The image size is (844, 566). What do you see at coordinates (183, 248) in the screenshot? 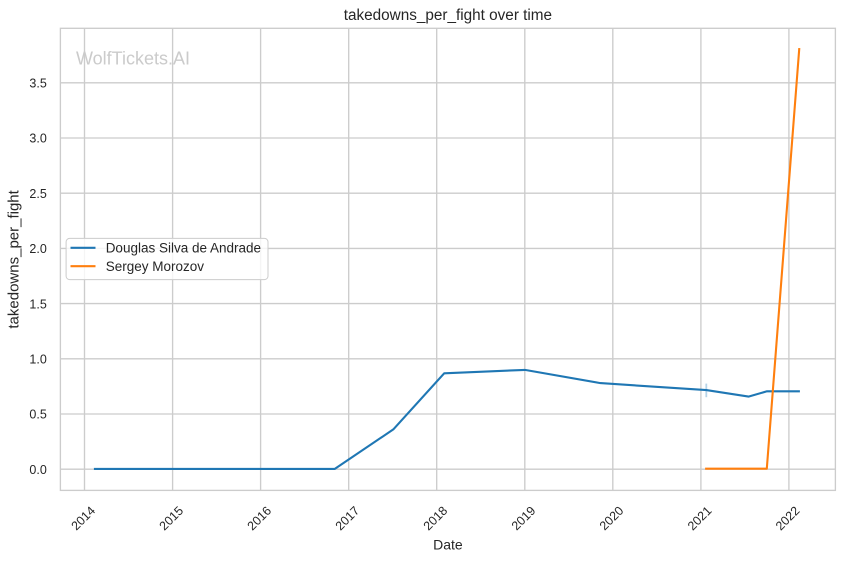
I see `svg-text: Douglas Silva de Andrade` at bounding box center [183, 248].